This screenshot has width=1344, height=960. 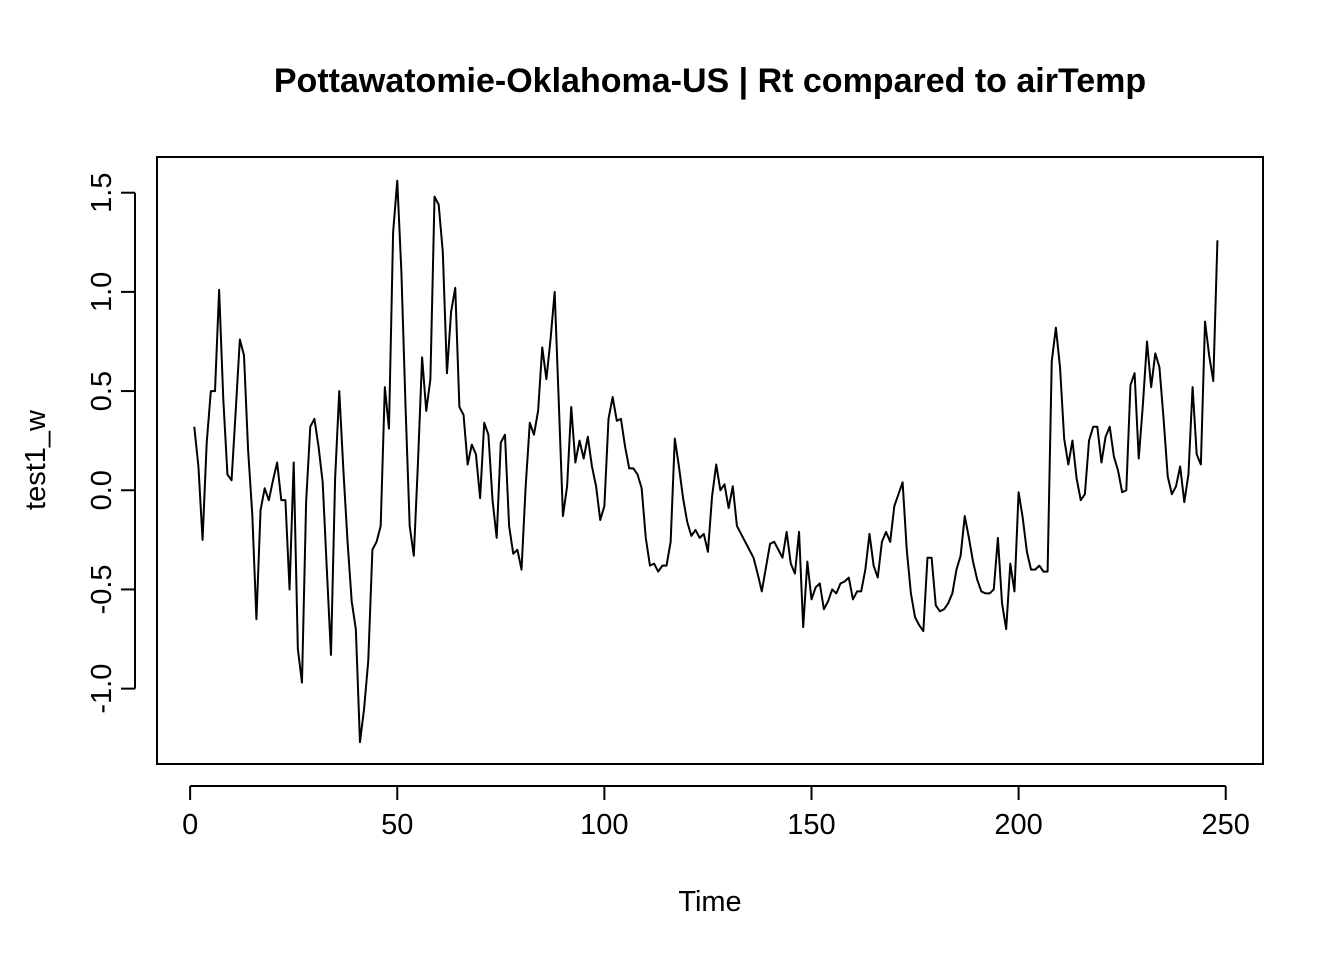 I want to click on x-tick-label: 200, so click(x=1018, y=825).